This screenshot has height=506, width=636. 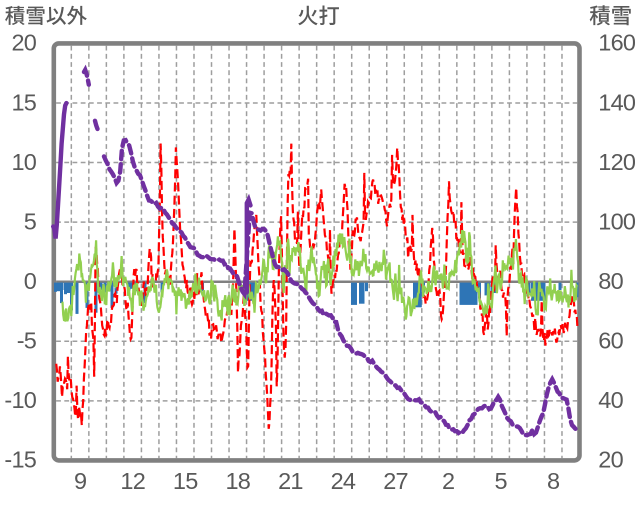 What do you see at coordinates (343, 481) in the screenshot?
I see `svg-text: 24` at bounding box center [343, 481].